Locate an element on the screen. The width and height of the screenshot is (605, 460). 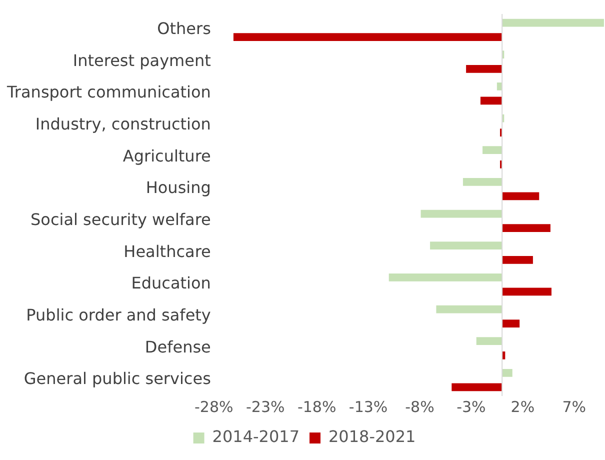
x-tick-label: -13% is located at coordinates (368, 407).